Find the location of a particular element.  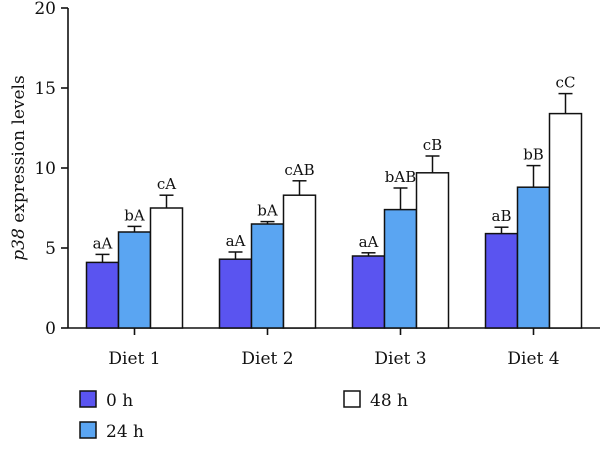

legend-label: 48 h is located at coordinates (389, 401).